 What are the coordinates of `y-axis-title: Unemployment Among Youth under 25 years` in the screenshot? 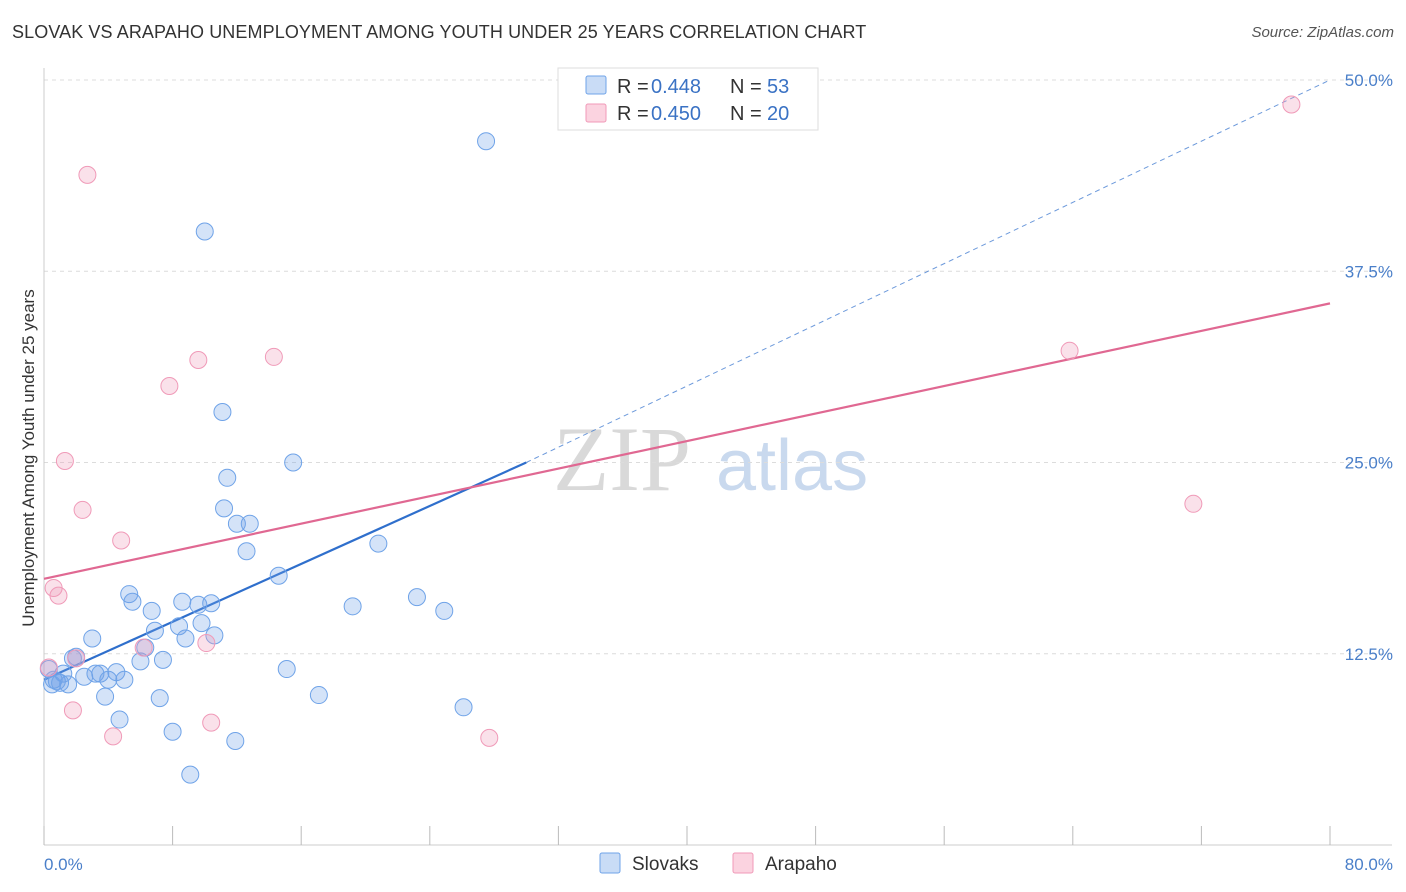 It's located at (28, 457).